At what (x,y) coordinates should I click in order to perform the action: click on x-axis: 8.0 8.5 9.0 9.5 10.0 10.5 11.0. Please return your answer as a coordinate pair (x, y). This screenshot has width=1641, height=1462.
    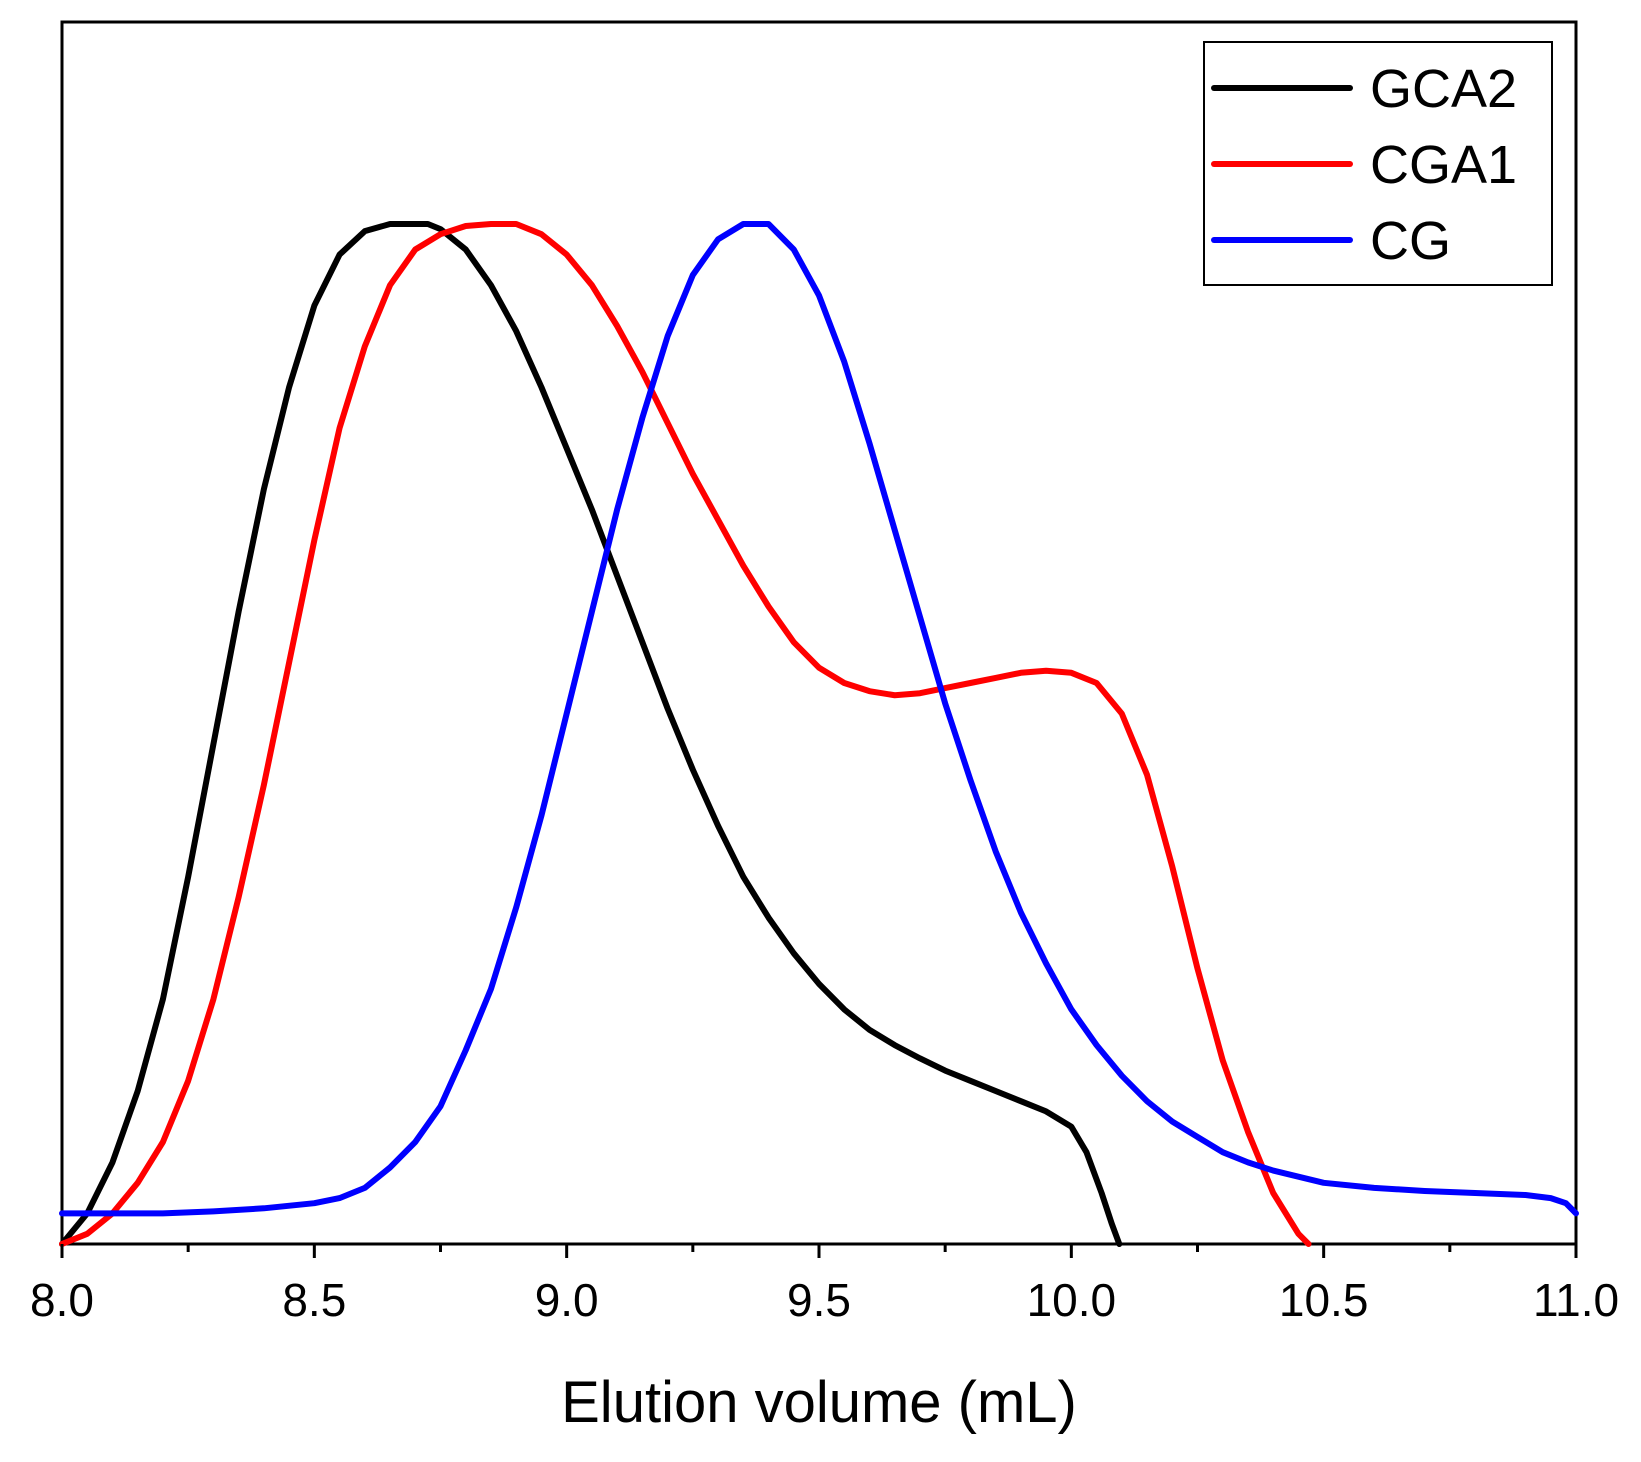
    Looking at the image, I should click on (824, 1285).